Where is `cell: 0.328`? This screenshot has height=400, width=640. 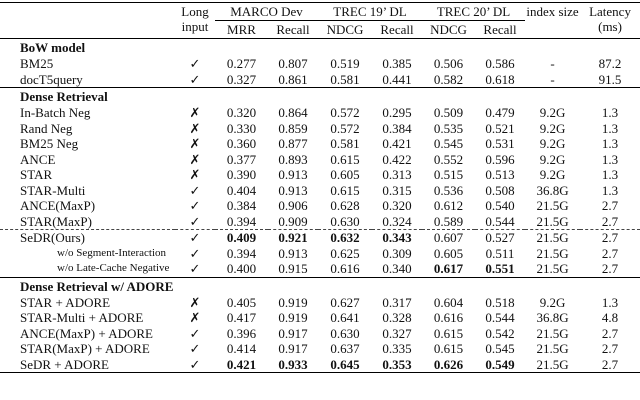 cell: 0.328 is located at coordinates (397, 318).